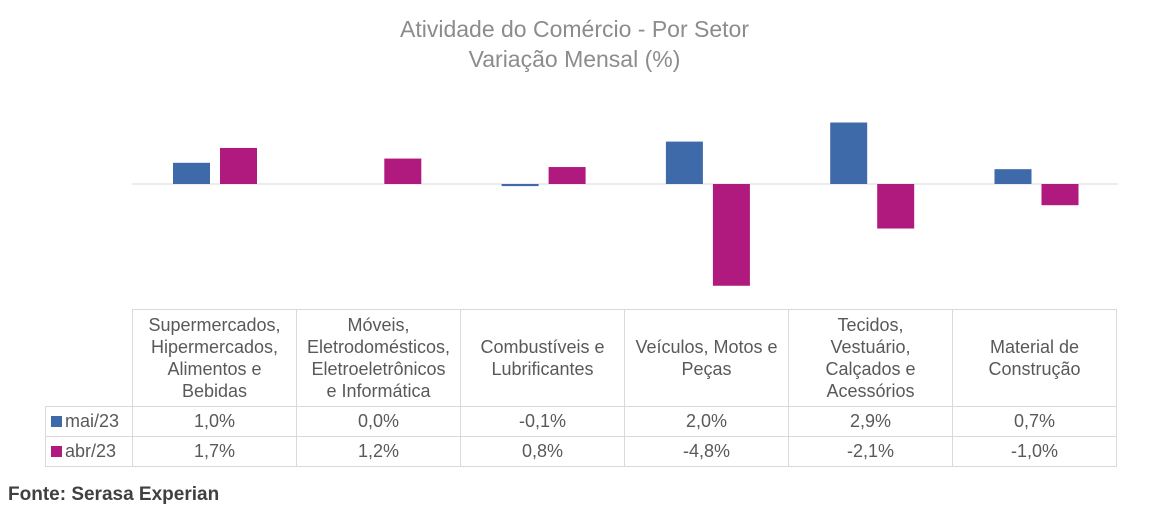  I want to click on category-label-line: Eletrodomésticos,, so click(378, 347).